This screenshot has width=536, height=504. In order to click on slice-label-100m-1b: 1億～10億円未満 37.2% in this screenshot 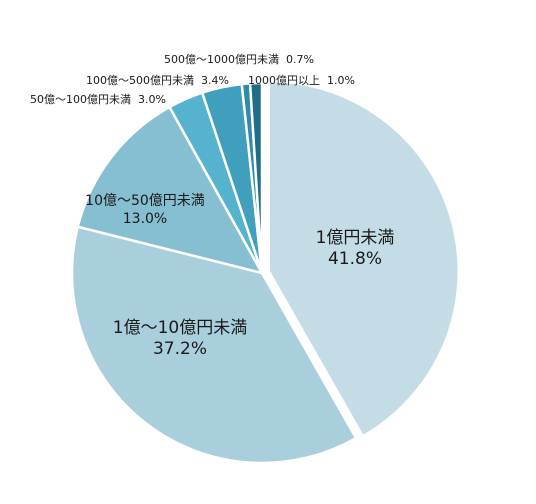, I will do `click(180, 339)`.